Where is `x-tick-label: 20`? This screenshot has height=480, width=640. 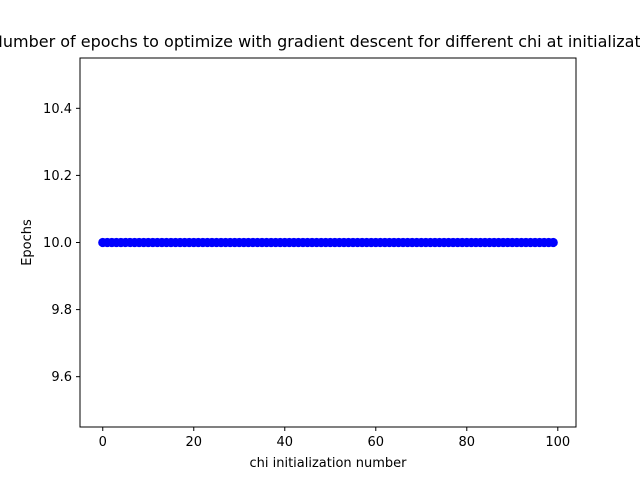
x-tick-label: 20 is located at coordinates (193, 442).